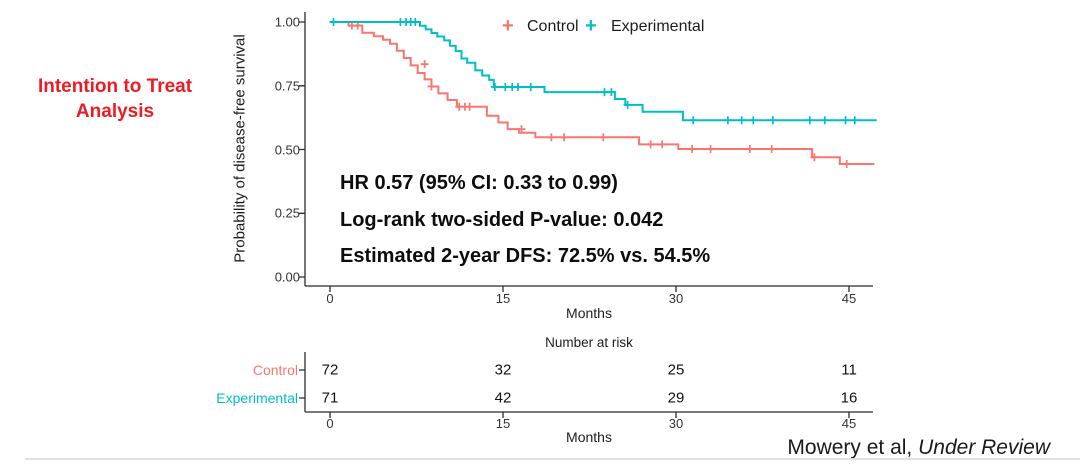  I want to click on risk-count: 11, so click(849, 370).